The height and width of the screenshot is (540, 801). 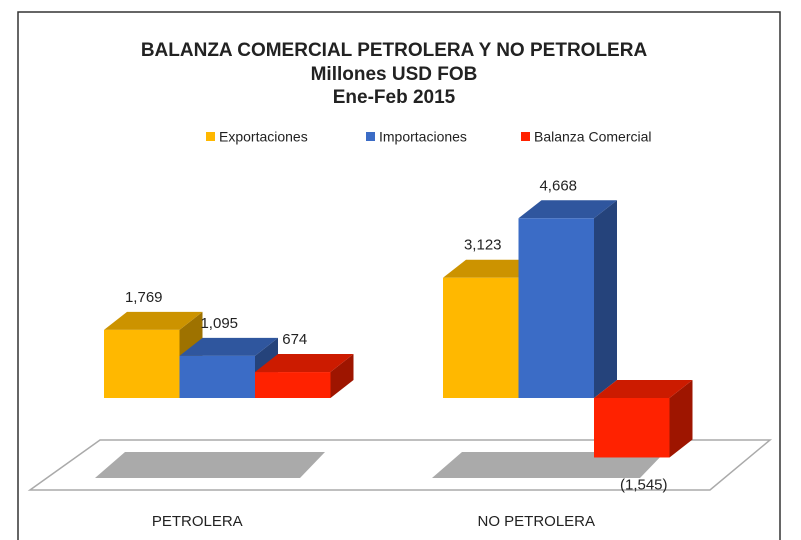 I want to click on data-label: (1,545), so click(x=644, y=484).